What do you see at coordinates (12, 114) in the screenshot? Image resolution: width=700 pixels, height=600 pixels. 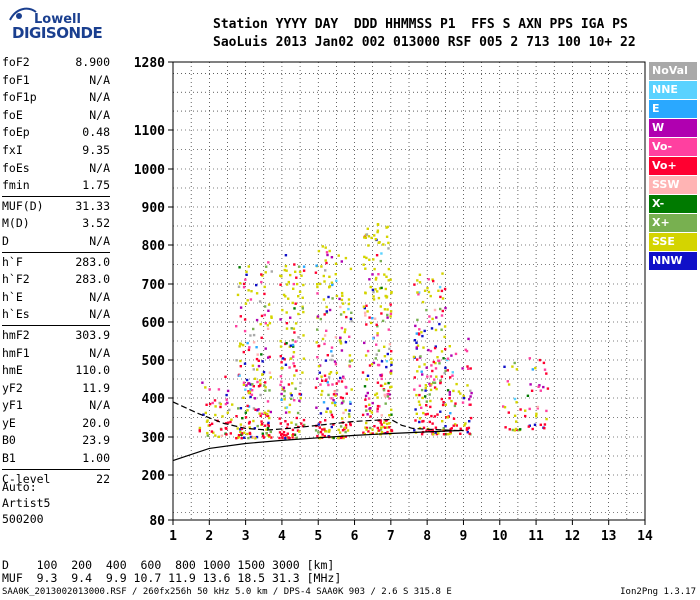 I see `param-label: foE` at bounding box center [12, 114].